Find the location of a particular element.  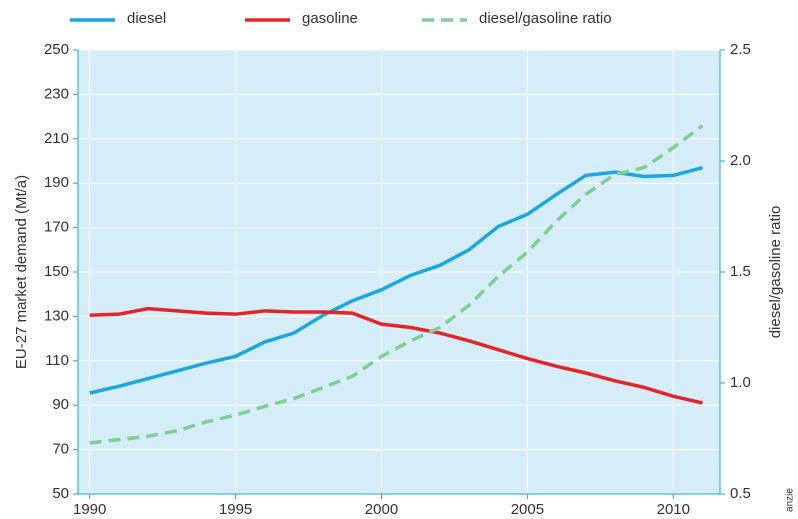

y-tick-label: 110 is located at coordinates (57, 360).